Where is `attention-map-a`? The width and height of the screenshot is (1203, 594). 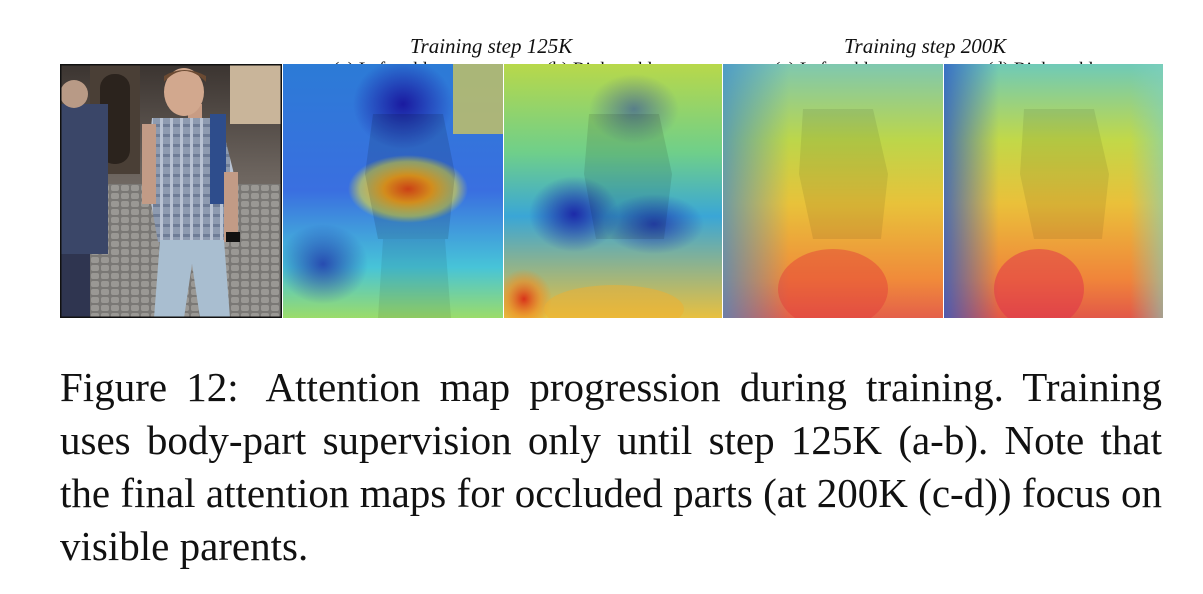
attention-map-a is located at coordinates (393, 191).